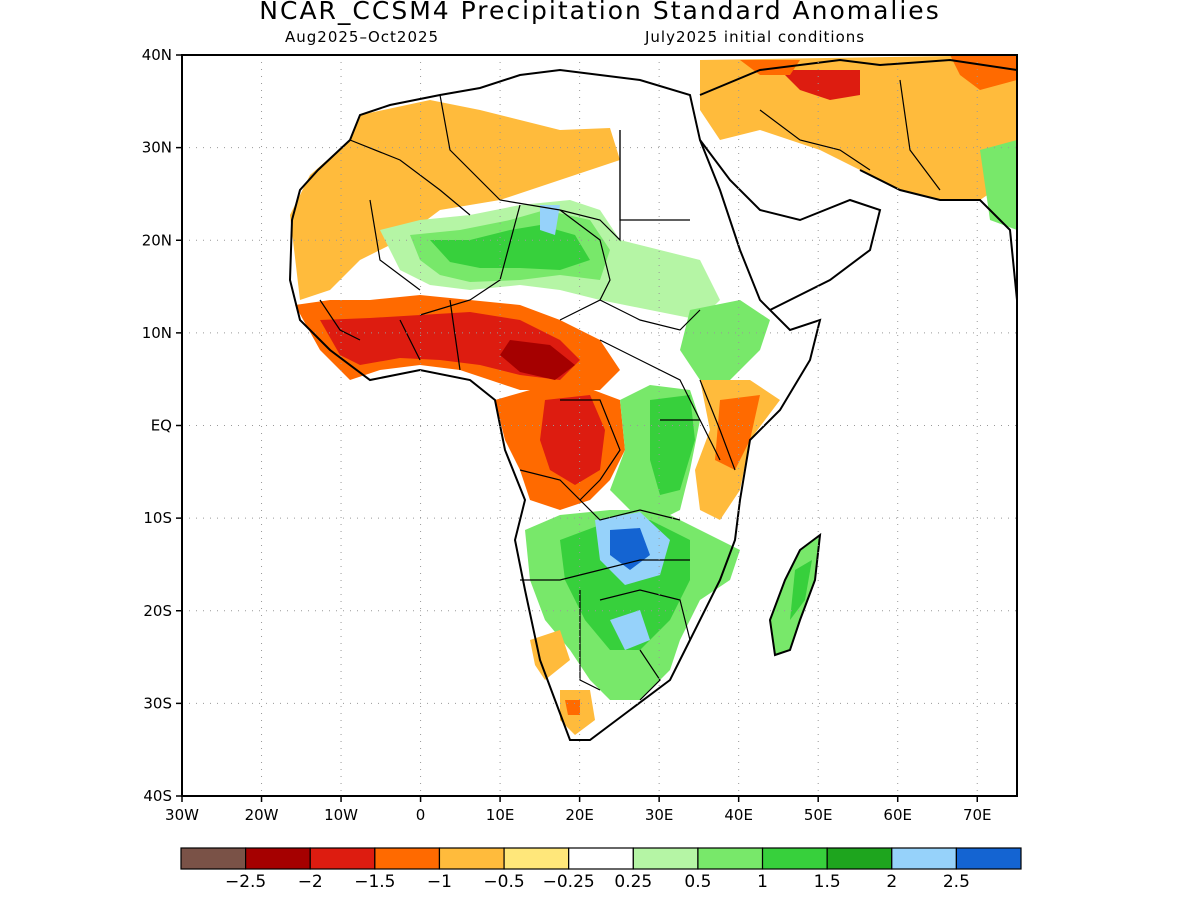 The height and width of the screenshot is (900, 1200). I want to click on legend-label: 1.5, so click(827, 882).